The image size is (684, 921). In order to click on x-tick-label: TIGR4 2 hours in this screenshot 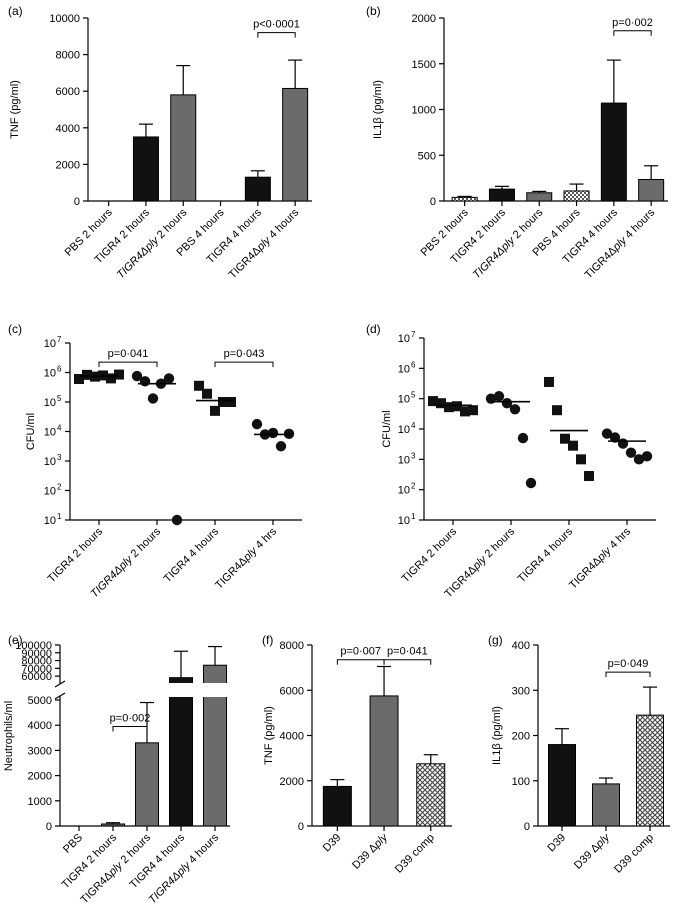, I will do `click(430, 555)`.